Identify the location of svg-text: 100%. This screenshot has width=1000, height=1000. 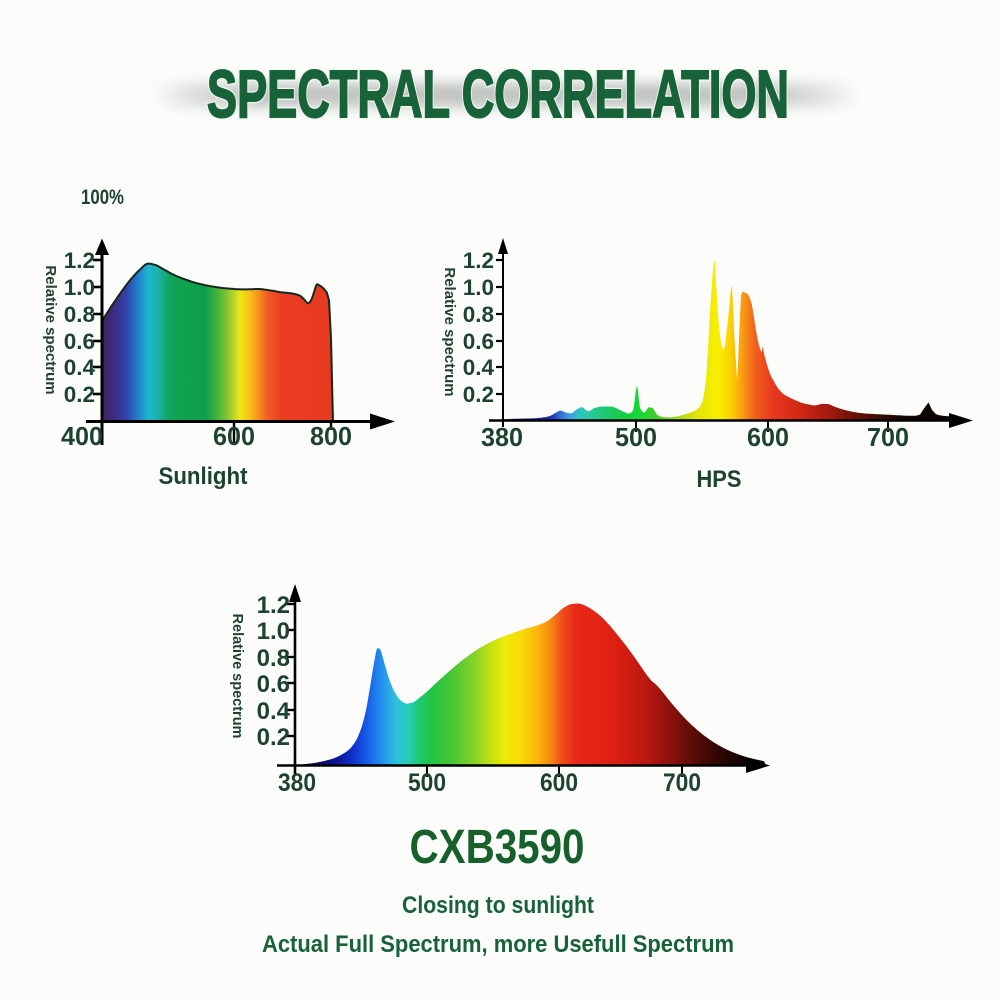
(102, 197).